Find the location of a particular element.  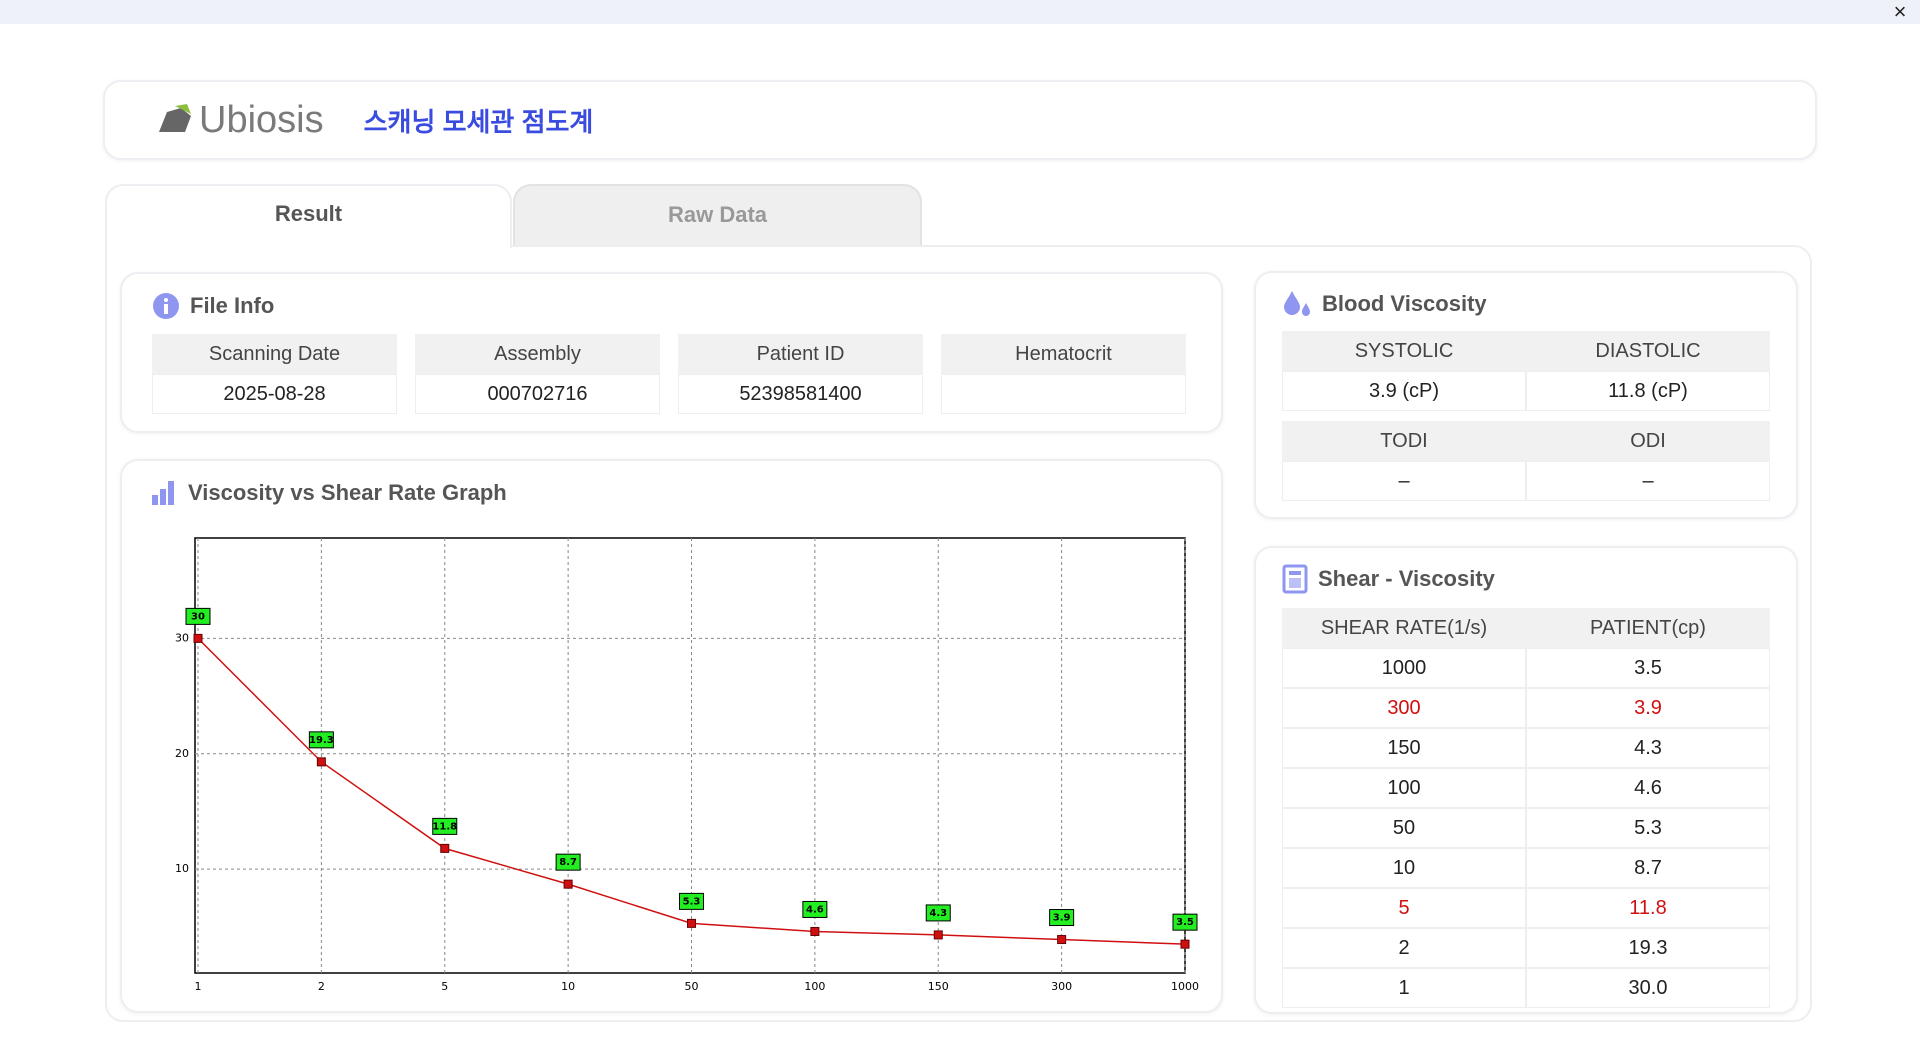

y-tick-label: 20 is located at coordinates (182, 753).